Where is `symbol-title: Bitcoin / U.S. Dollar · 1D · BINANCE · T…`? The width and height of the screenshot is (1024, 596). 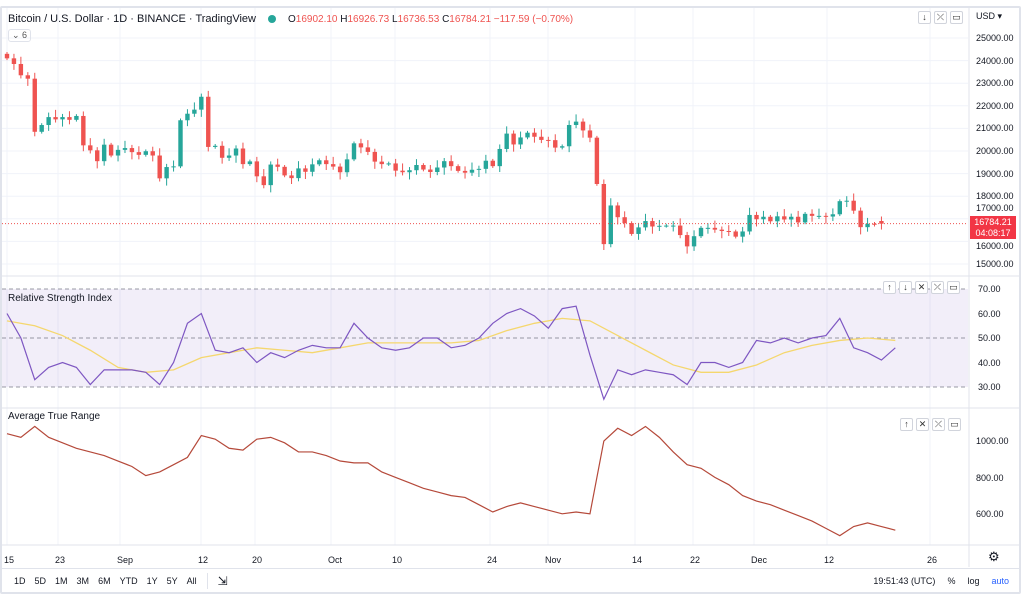 symbol-title: Bitcoin / U.S. Dollar · 1D · BINANCE · T… is located at coordinates (132, 19).